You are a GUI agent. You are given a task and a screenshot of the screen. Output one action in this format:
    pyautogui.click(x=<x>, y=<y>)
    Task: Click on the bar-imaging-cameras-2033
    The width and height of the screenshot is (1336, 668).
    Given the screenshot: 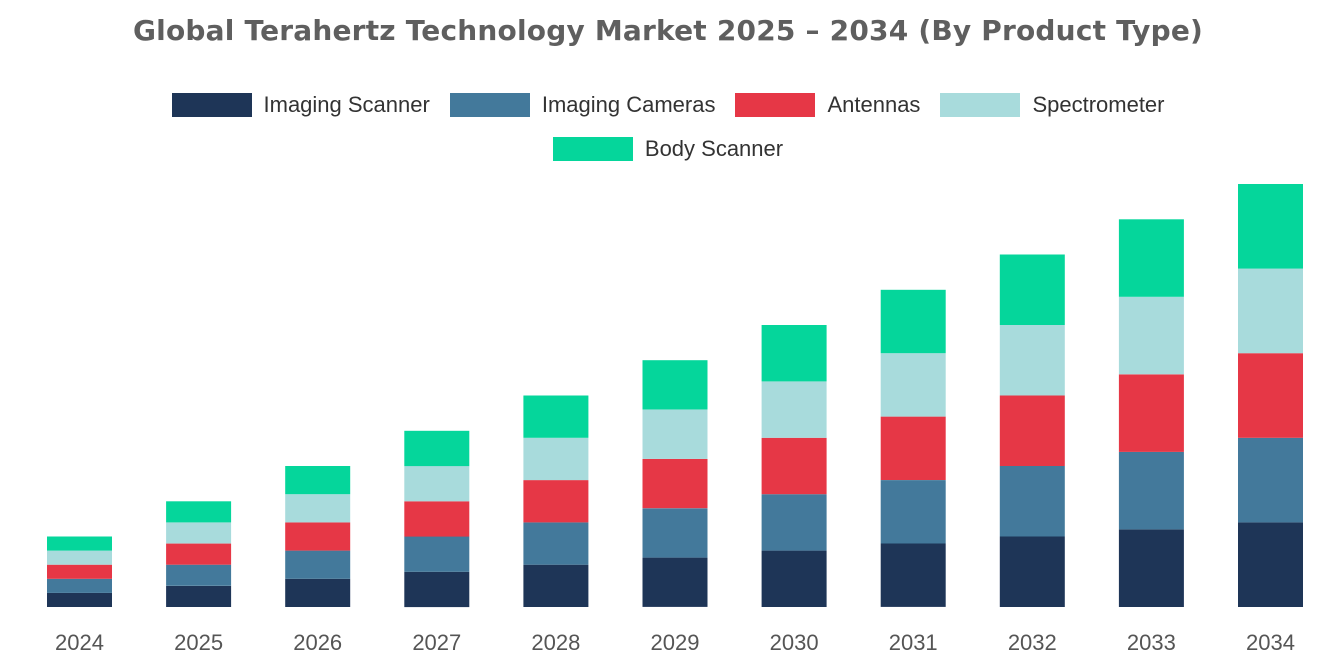 What is the action you would take?
    pyautogui.click(x=1151, y=490)
    